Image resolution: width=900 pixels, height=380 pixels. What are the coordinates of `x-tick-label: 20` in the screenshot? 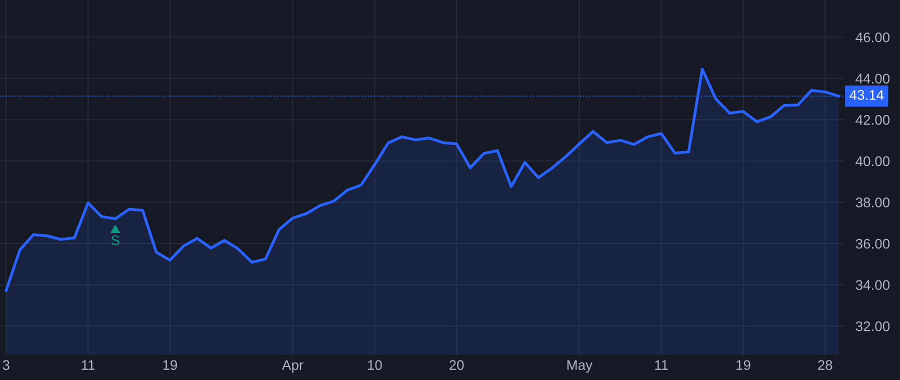 It's located at (457, 365).